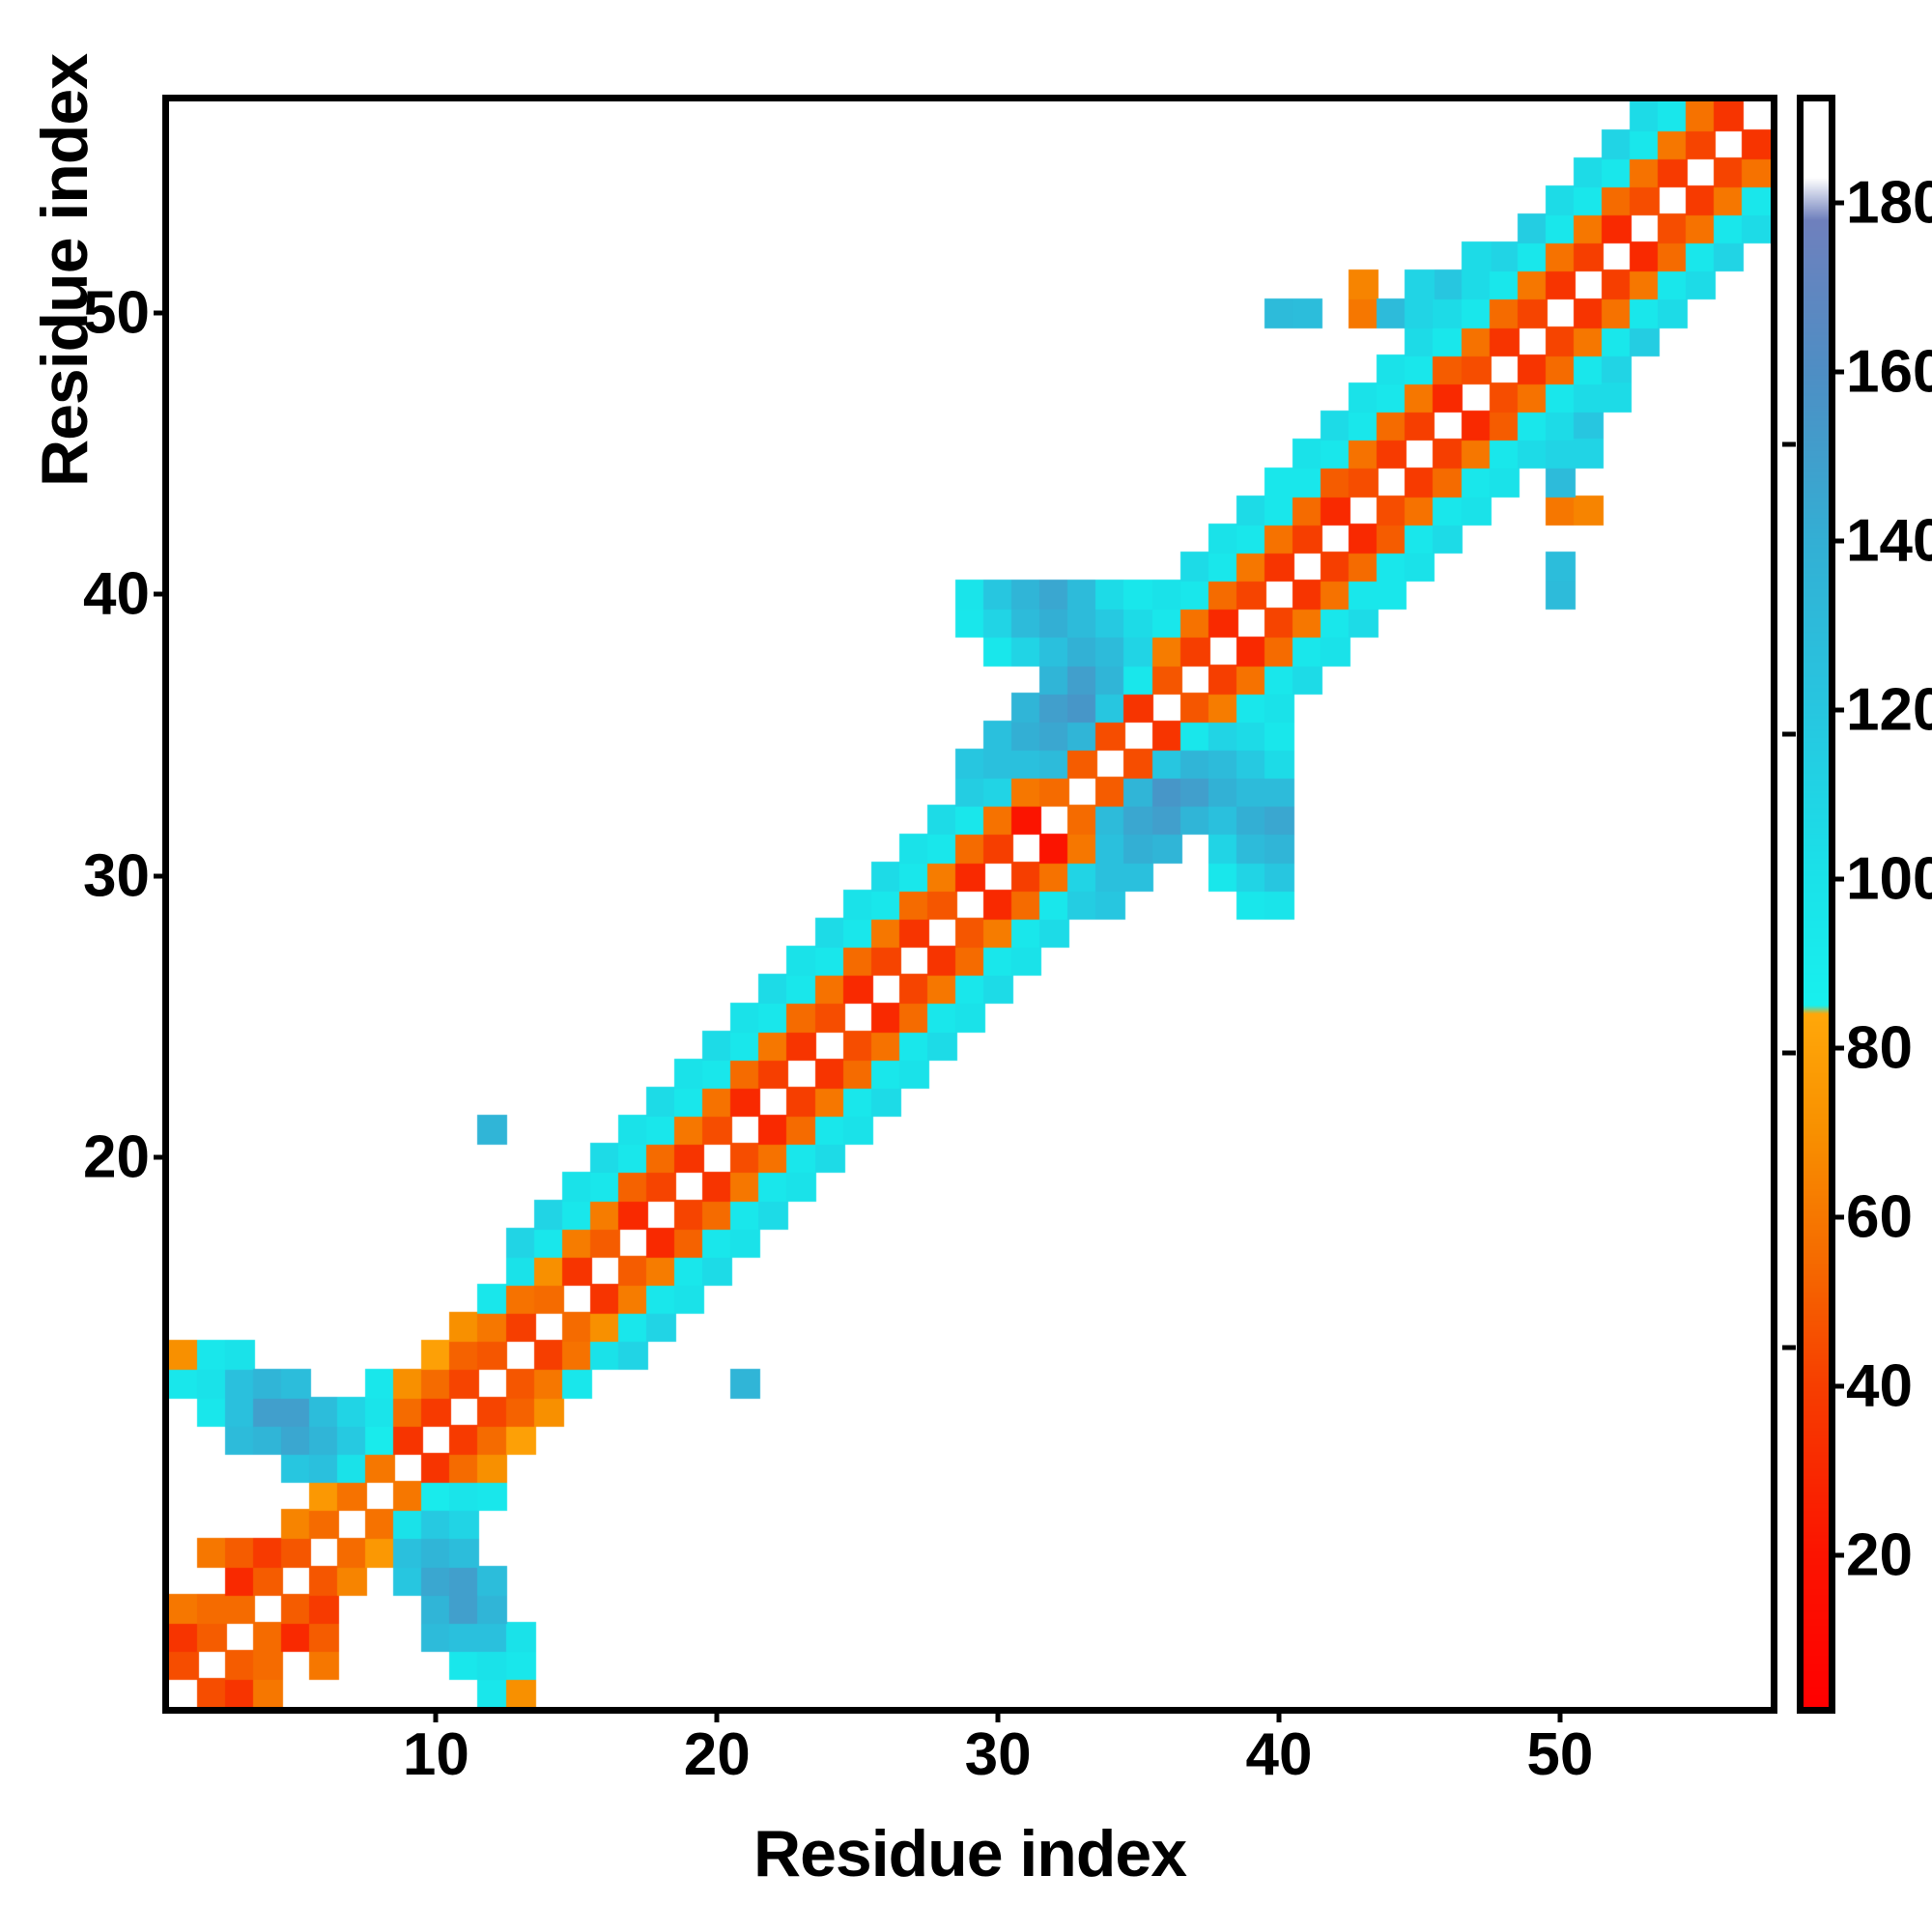  Describe the element at coordinates (1889, 203) in the screenshot. I see `colorbar-tick-label: 180` at that location.